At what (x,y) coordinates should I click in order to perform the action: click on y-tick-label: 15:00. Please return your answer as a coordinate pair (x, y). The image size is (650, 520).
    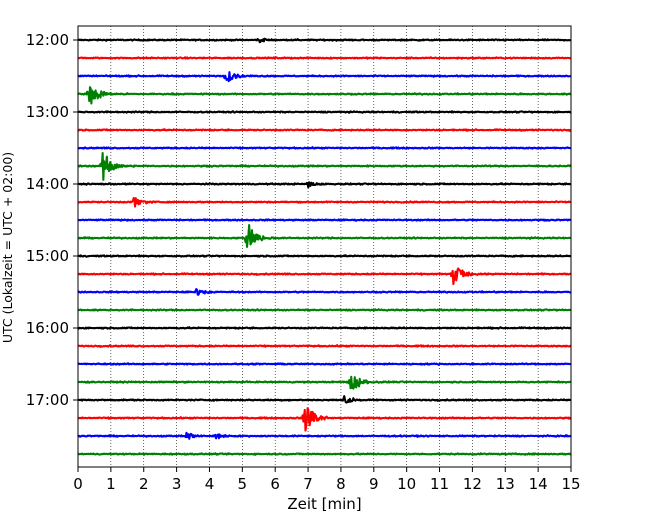
    Looking at the image, I should click on (47, 256).